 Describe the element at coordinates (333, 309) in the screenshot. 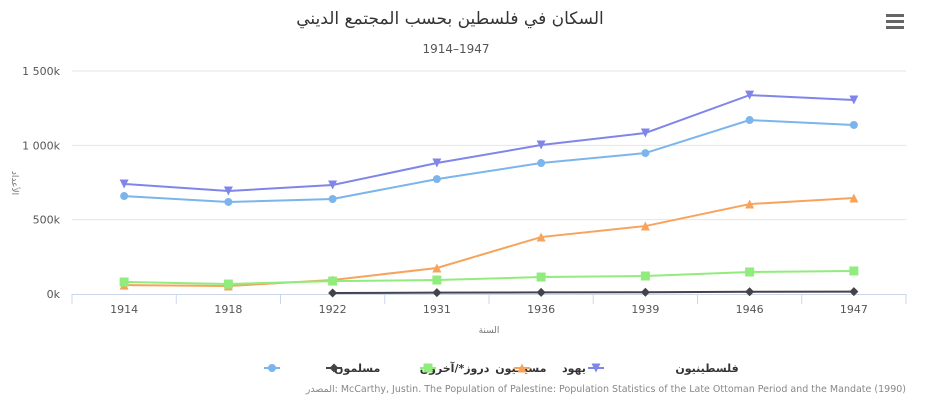

I see `x-tick-label: 1922` at that location.